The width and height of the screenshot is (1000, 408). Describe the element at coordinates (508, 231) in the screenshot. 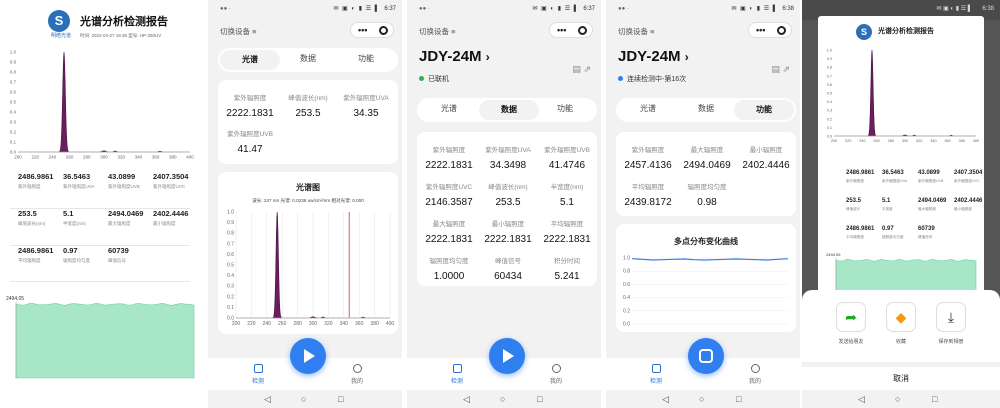

I see `data-cell: 最小辐照度 2222.1831` at that location.